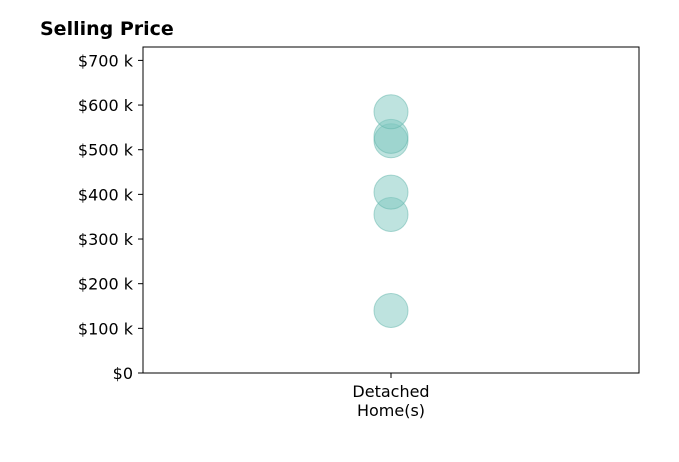 The height and width of the screenshot is (462, 679). I want to click on y-tick-label: $400 k, so click(106, 194).